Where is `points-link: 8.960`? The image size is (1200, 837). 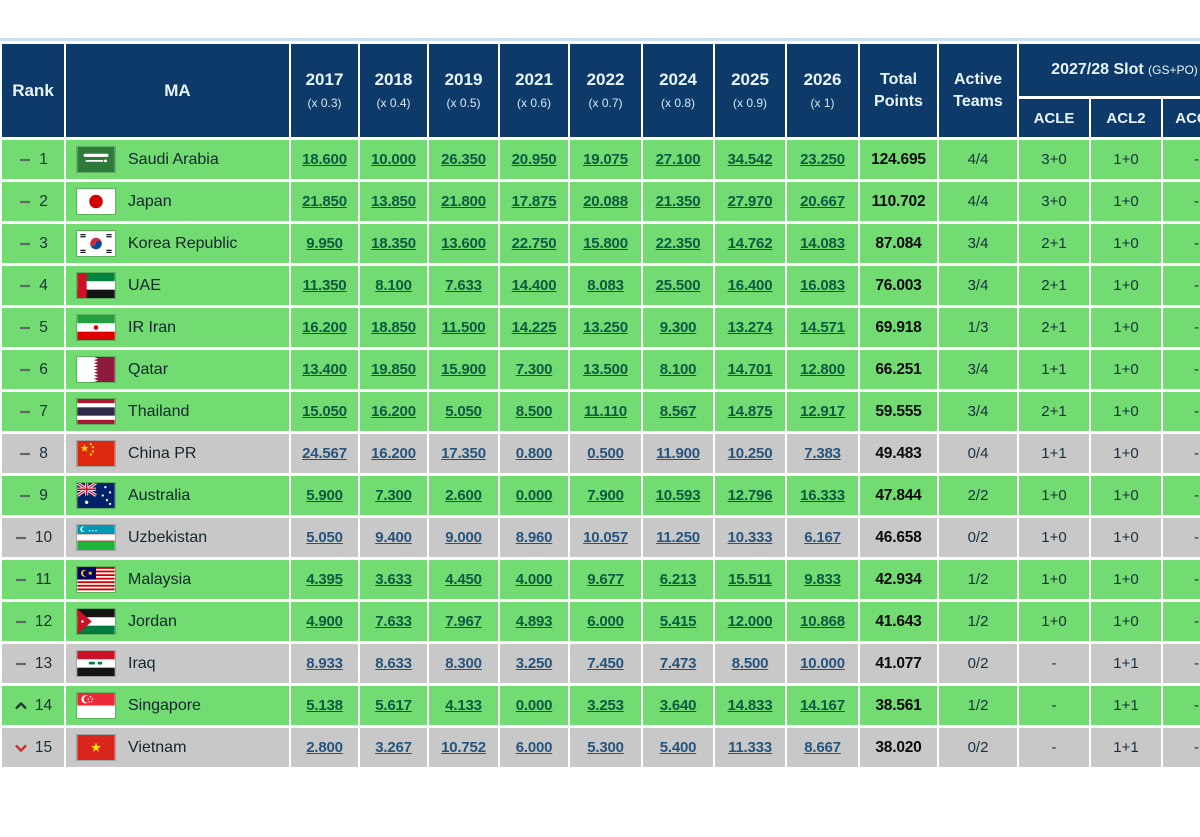
points-link: 8.960 is located at coordinates (534, 537).